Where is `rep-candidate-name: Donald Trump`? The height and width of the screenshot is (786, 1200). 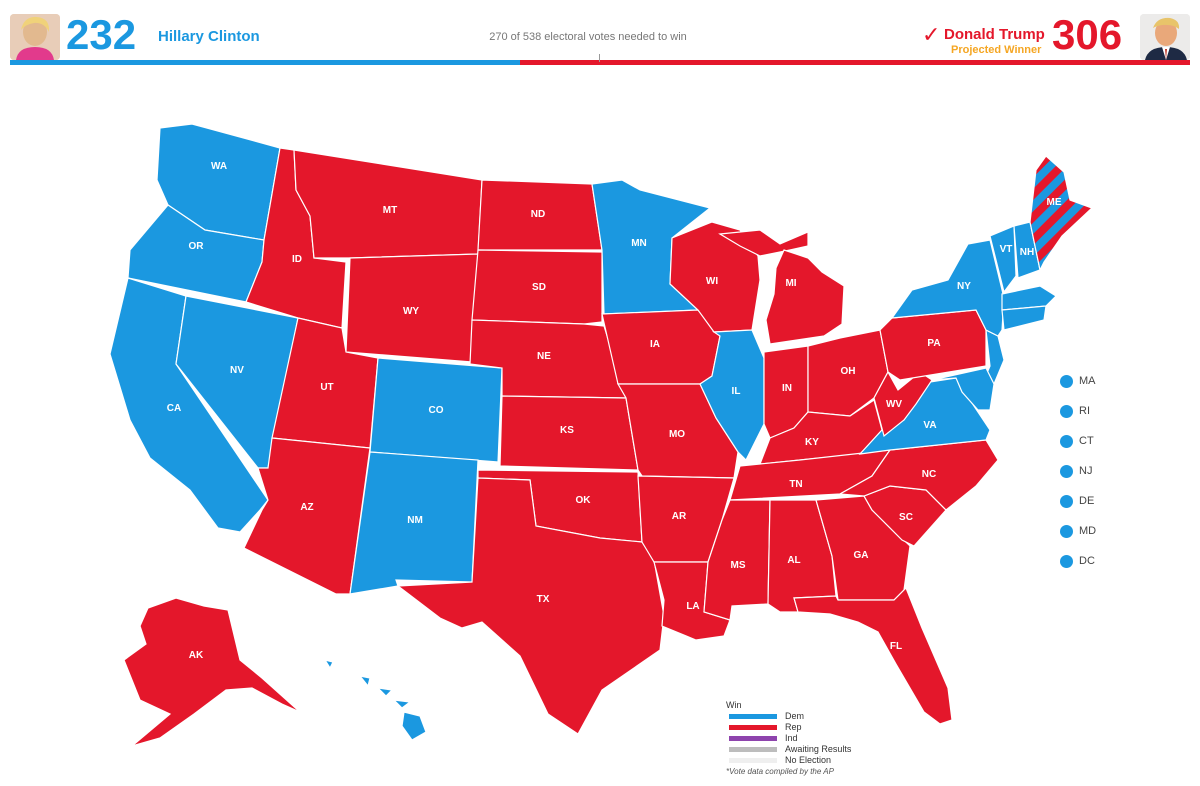
rep-candidate-name: Donald Trump is located at coordinates (994, 34).